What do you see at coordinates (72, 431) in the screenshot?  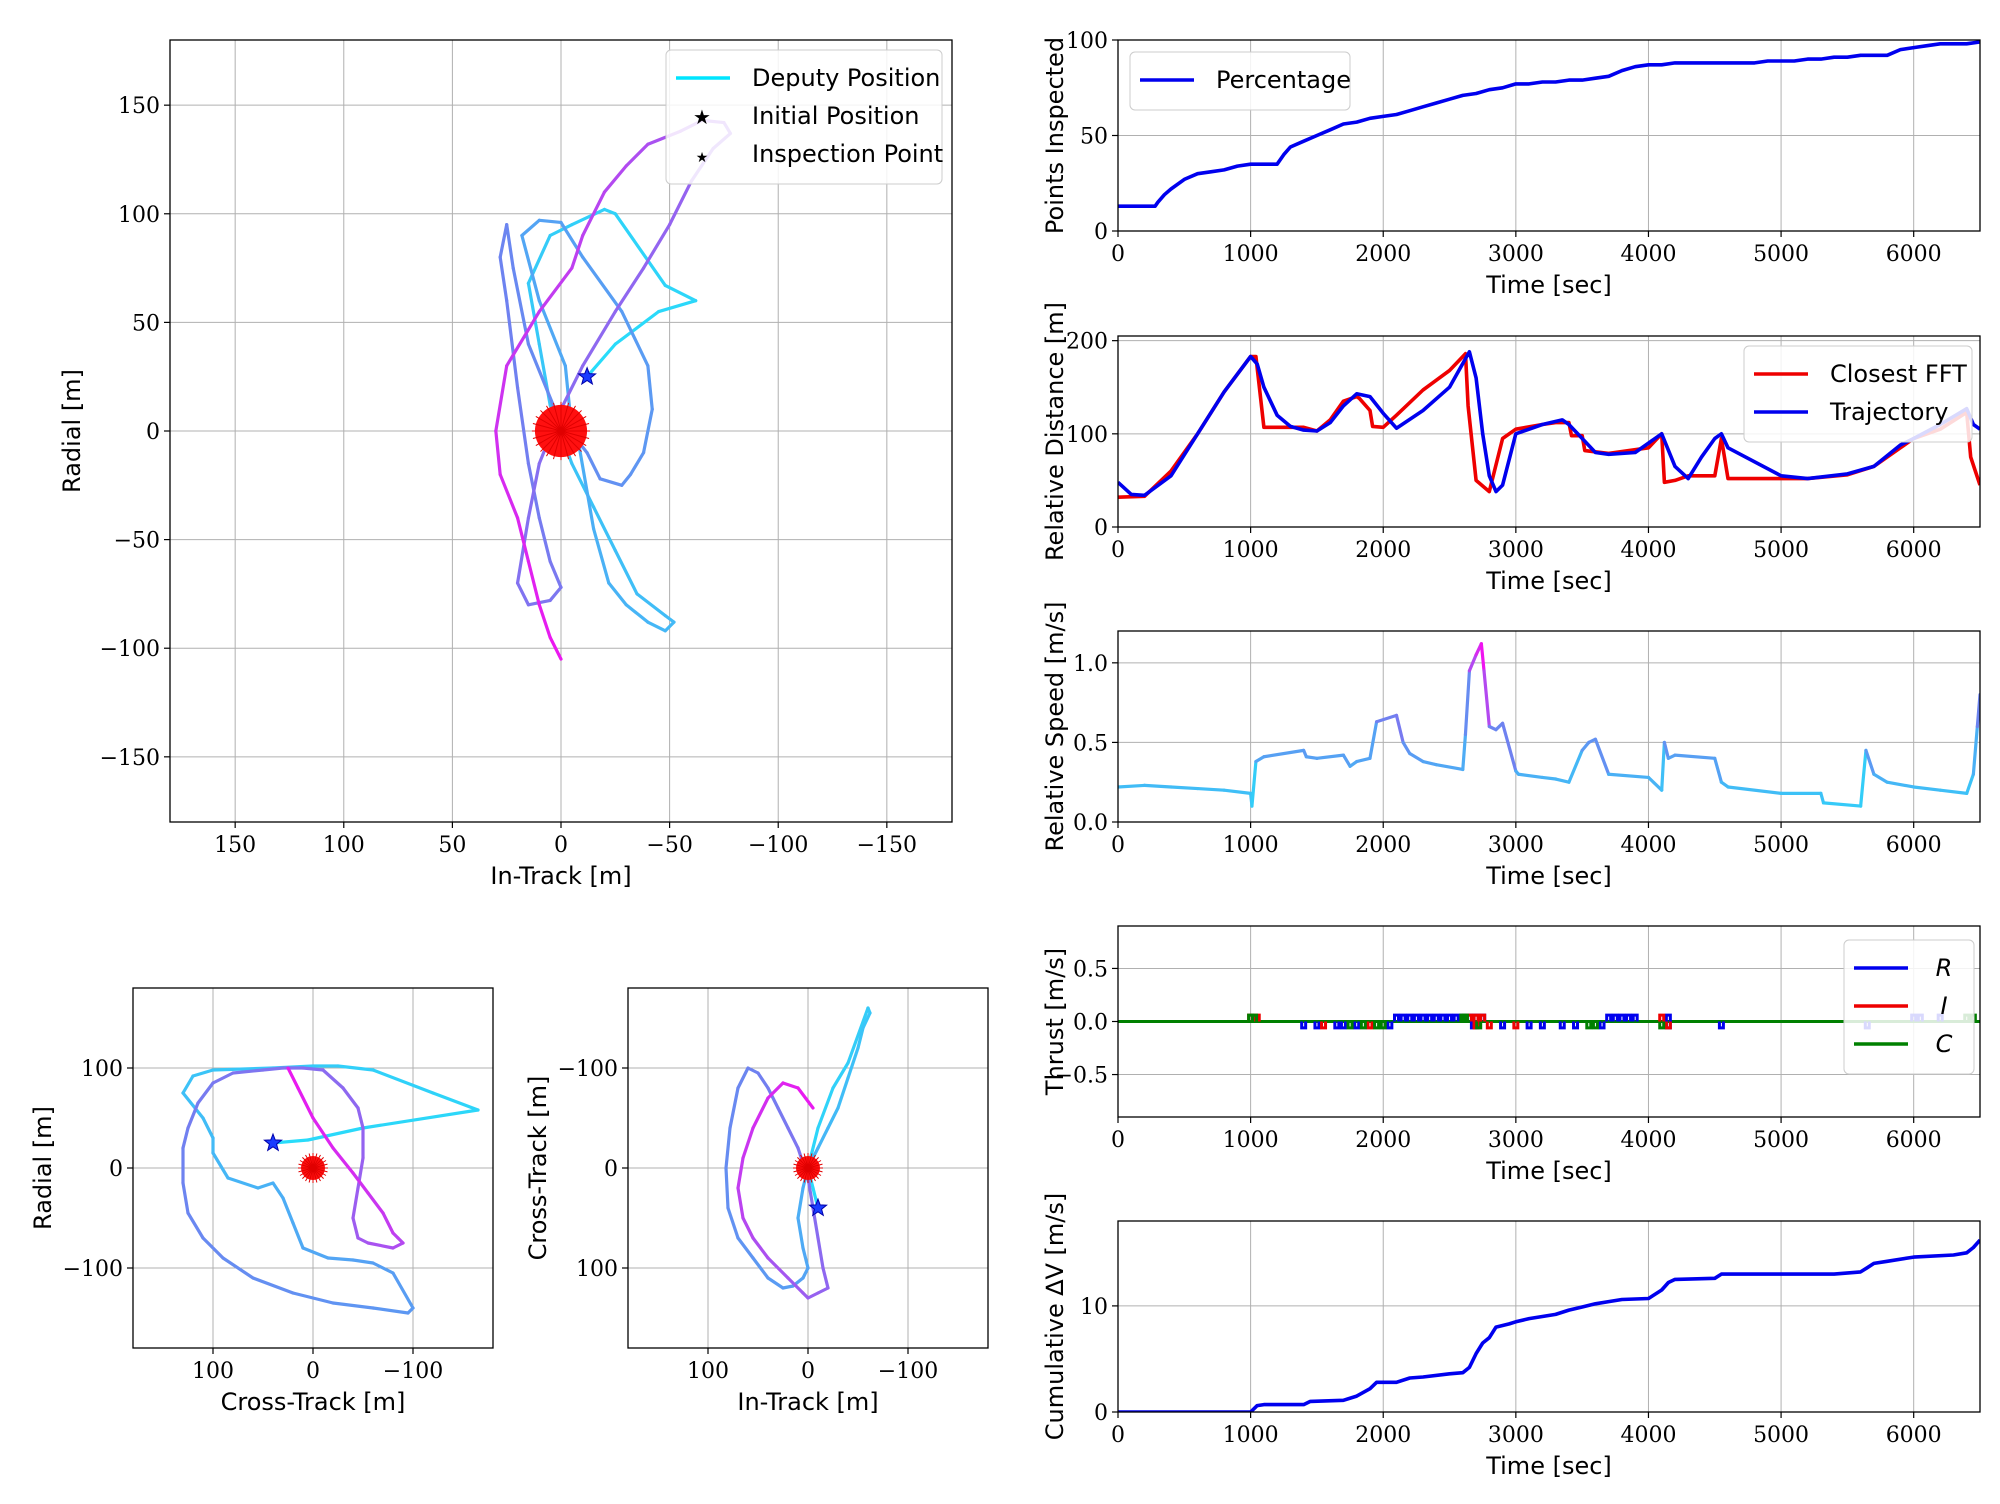 I see `y-axis-label: Radial [m]` at bounding box center [72, 431].